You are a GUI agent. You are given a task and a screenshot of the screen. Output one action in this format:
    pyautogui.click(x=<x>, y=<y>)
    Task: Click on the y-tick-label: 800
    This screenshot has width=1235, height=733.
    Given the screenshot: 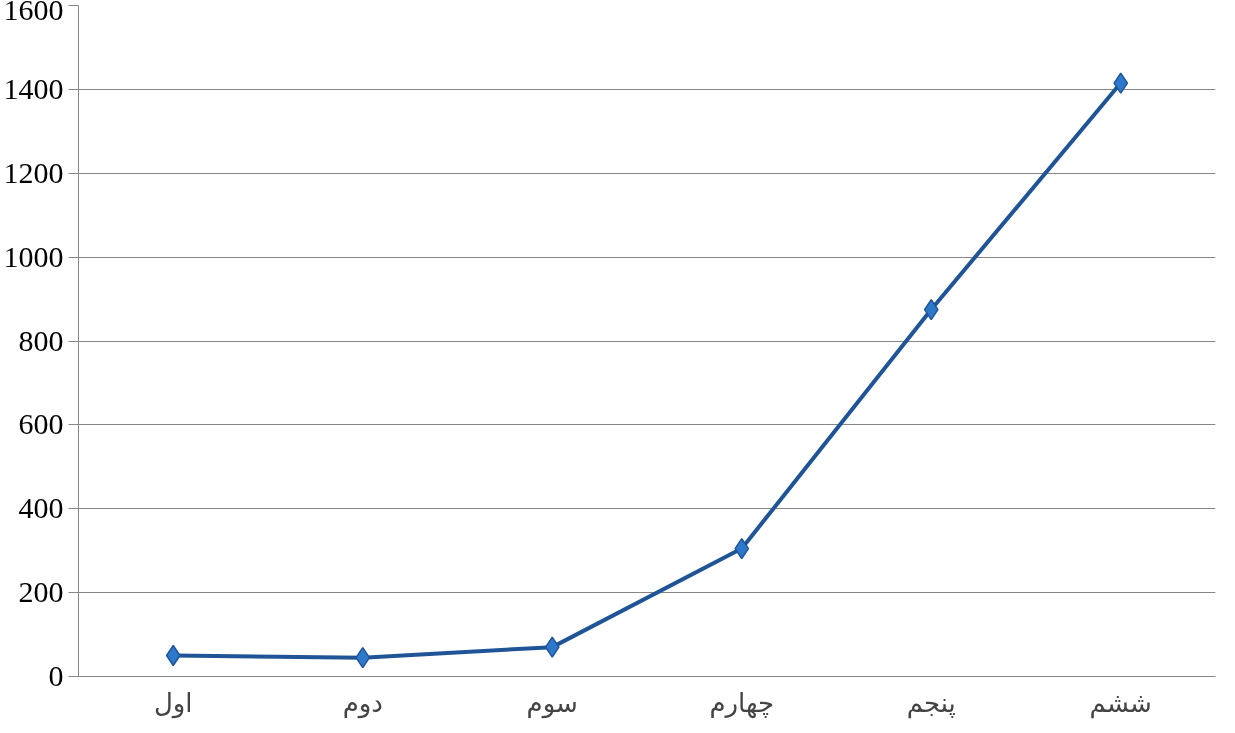 What is the action you would take?
    pyautogui.click(x=41, y=340)
    